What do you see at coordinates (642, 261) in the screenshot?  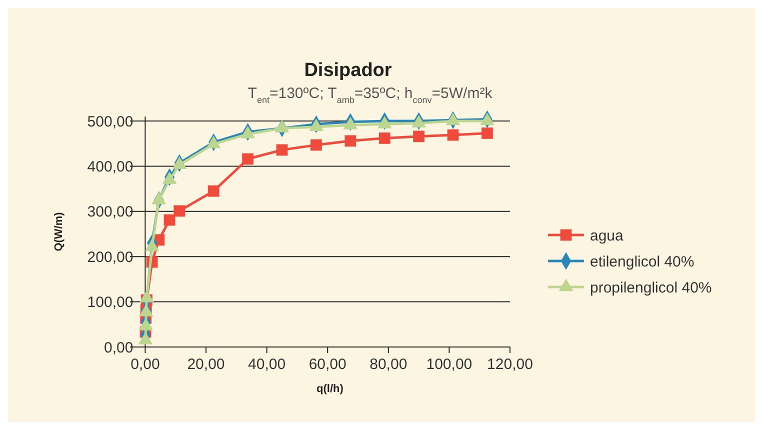 I see `legend-label: etilenglicol 40%` at bounding box center [642, 261].